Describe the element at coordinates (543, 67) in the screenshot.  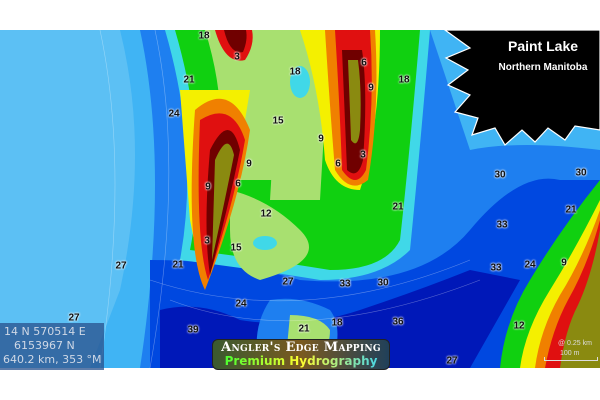
I see `region-name: Northern Manitoba` at that location.